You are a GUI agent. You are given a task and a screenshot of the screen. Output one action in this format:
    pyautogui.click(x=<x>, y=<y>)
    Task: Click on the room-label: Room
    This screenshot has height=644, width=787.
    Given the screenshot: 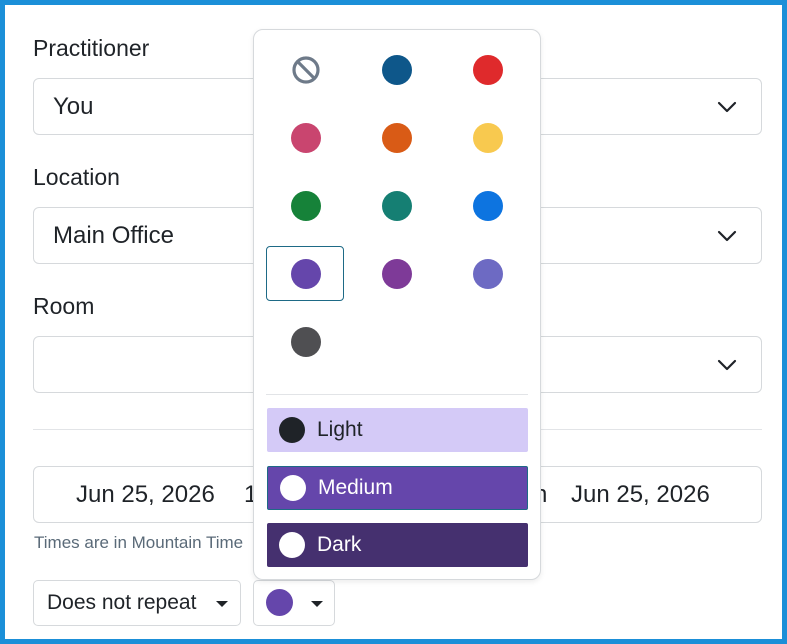 What is the action you would take?
    pyautogui.click(x=64, y=306)
    